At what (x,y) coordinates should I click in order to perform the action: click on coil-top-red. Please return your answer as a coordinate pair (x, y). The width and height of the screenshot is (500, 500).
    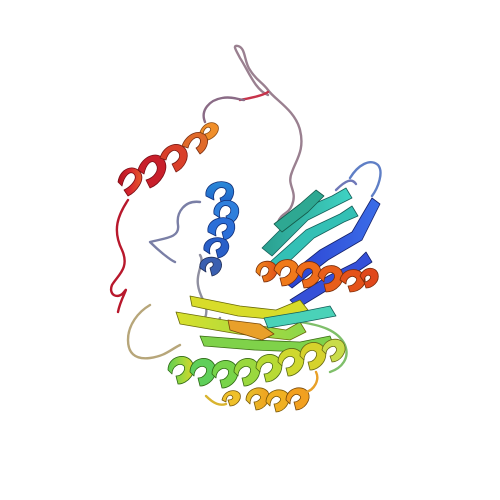
    Looking at the image, I should click on (254, 96).